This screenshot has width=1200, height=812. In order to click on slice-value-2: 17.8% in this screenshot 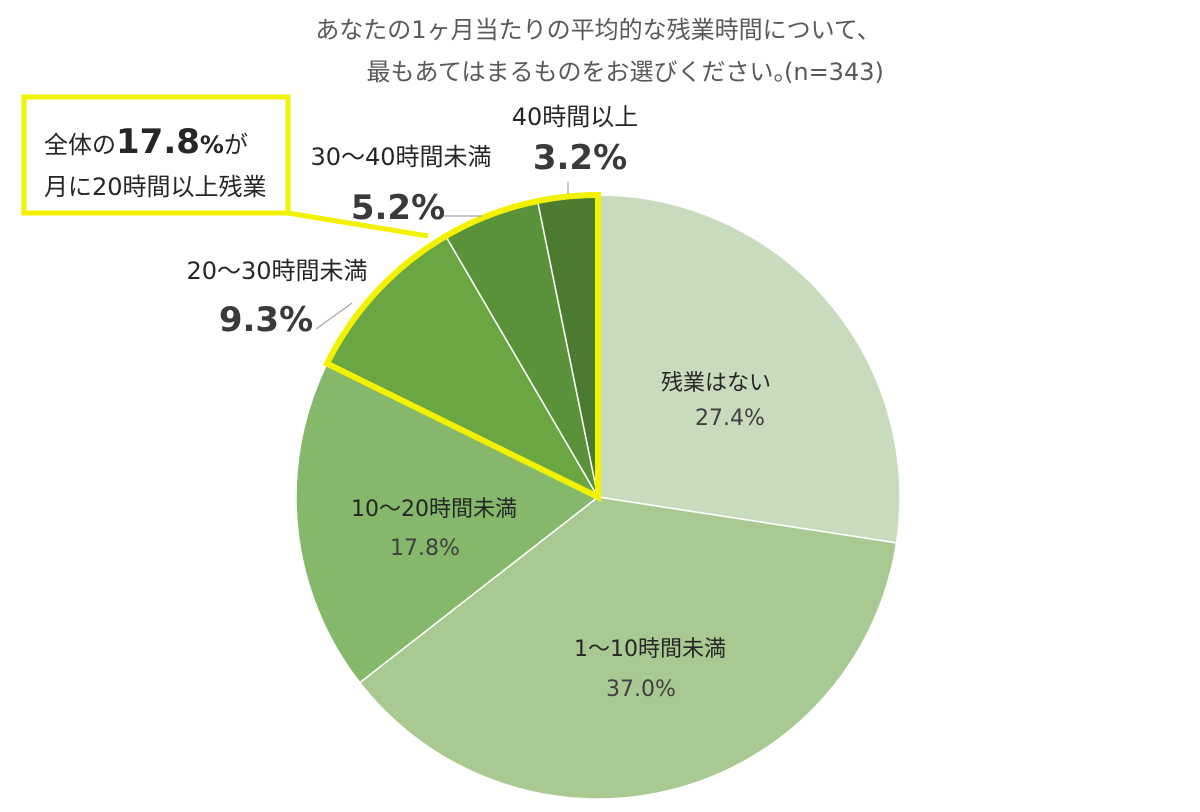, I will do `click(425, 548)`.